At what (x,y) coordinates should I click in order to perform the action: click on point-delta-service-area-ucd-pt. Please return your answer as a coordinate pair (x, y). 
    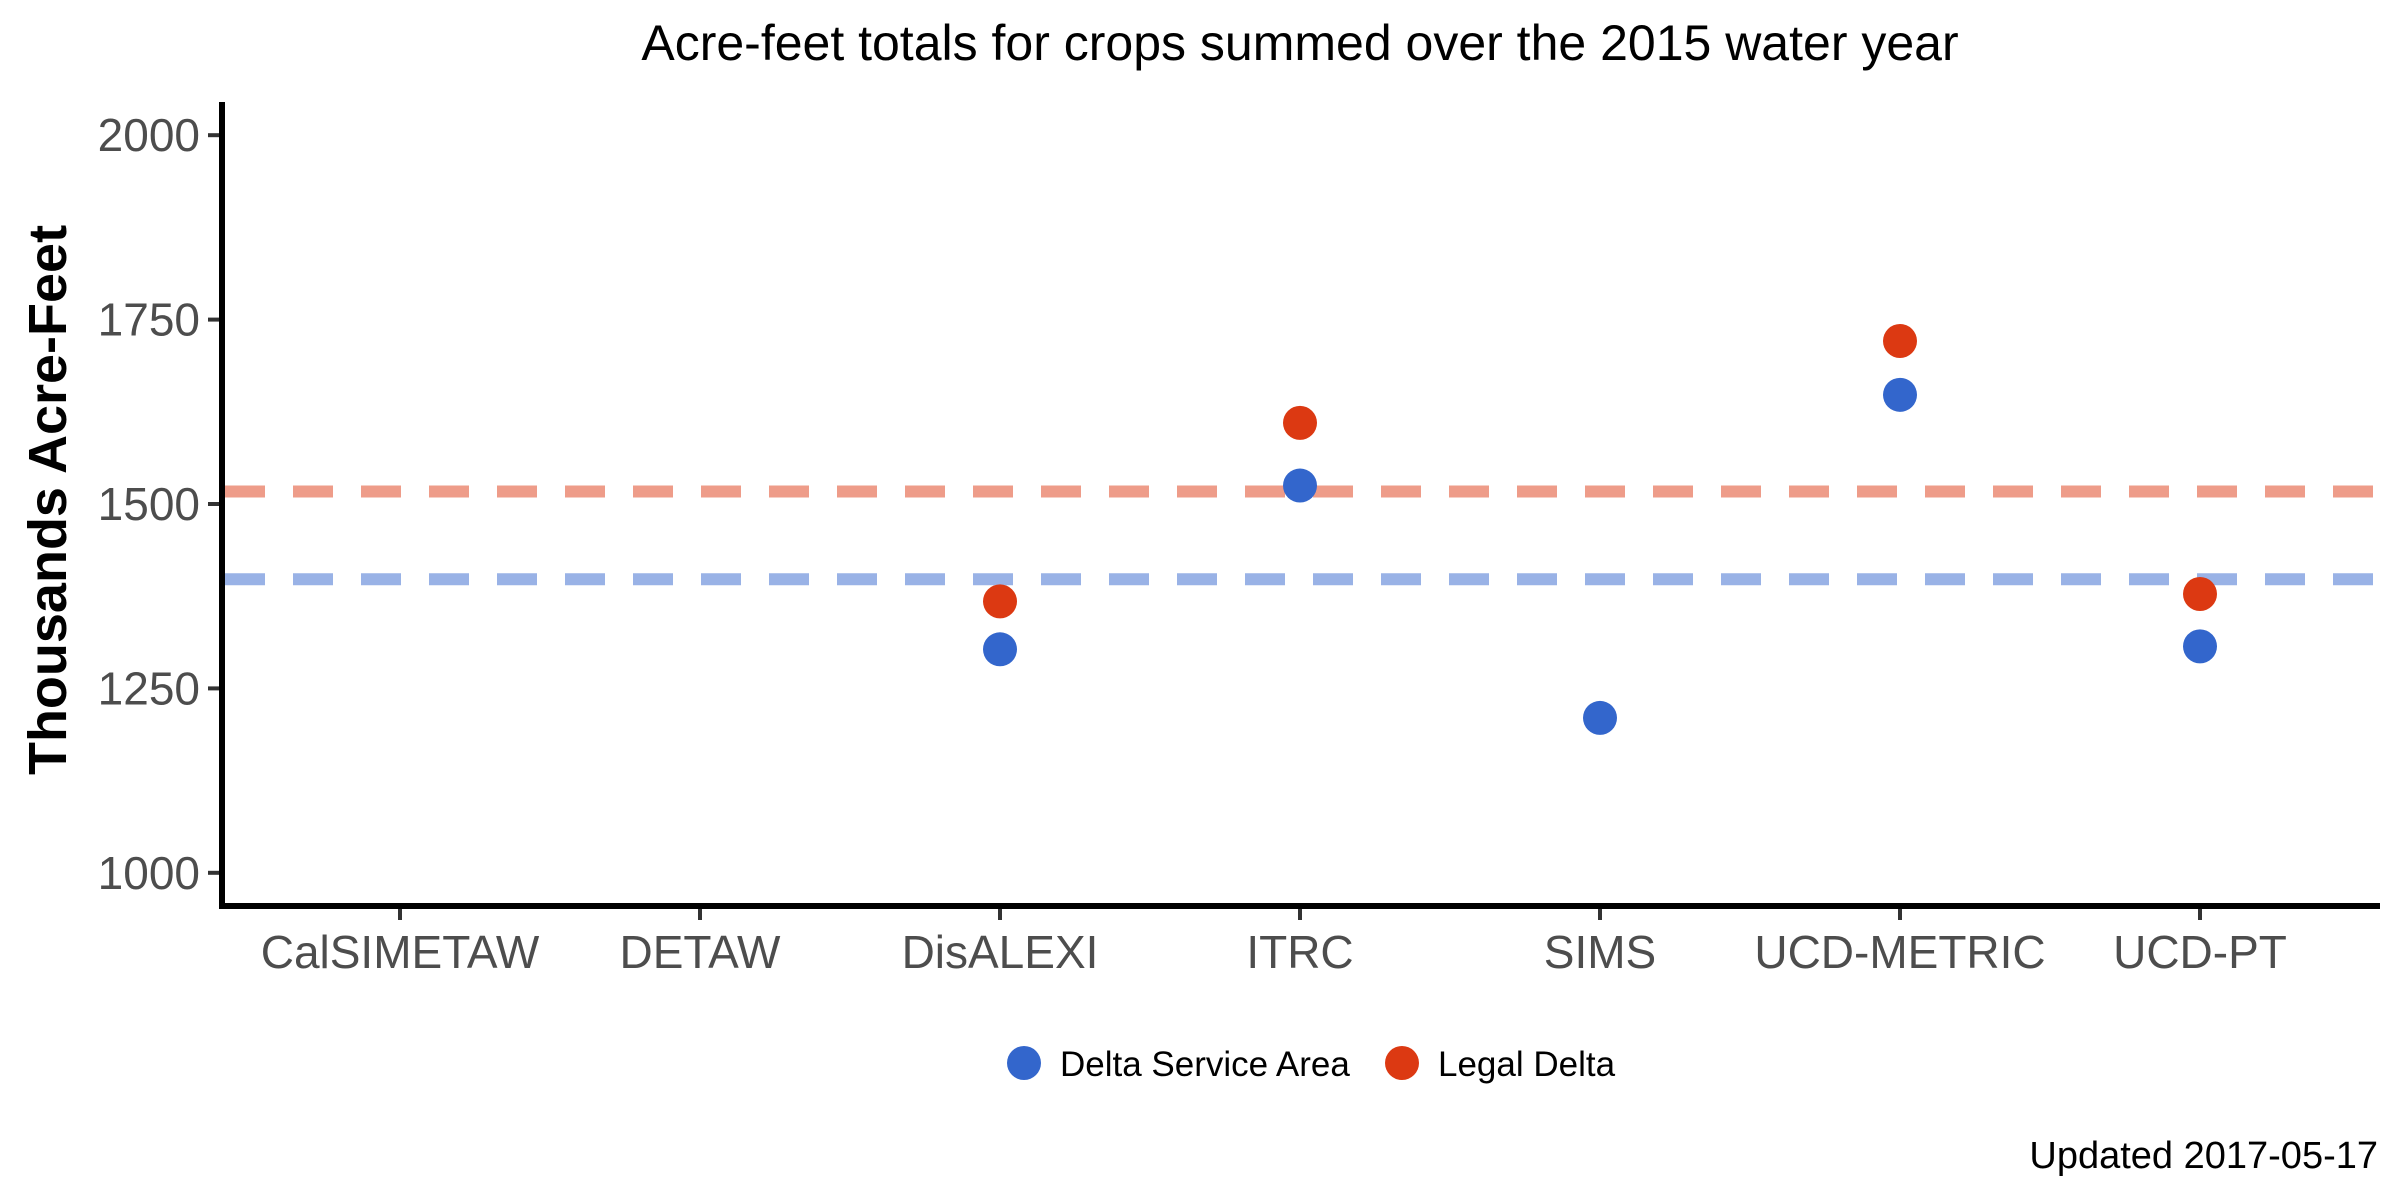
    Looking at the image, I should click on (2200, 646).